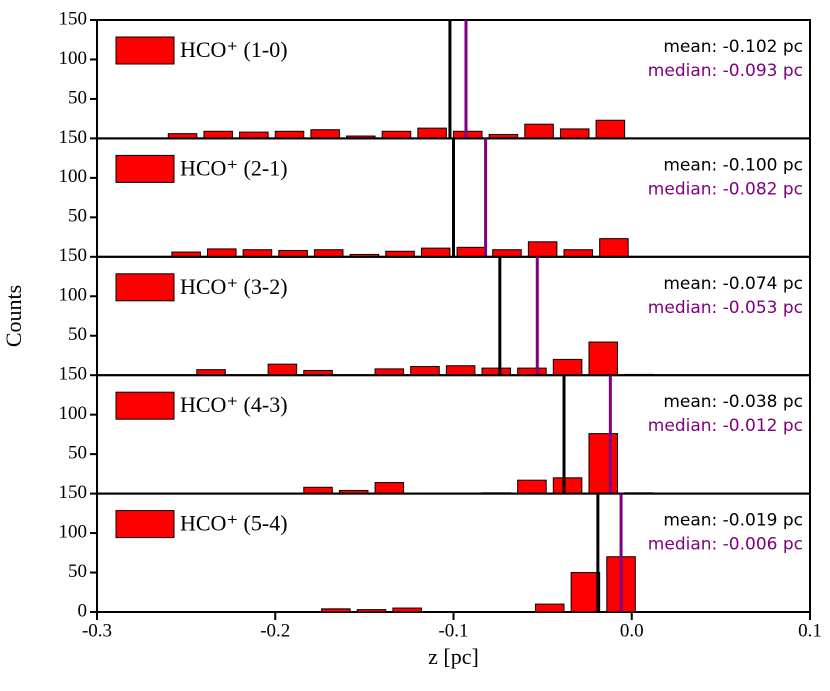 The image size is (830, 691). What do you see at coordinates (733, 402) in the screenshot?
I see `mean-label: mean: -0.038 pc` at bounding box center [733, 402].